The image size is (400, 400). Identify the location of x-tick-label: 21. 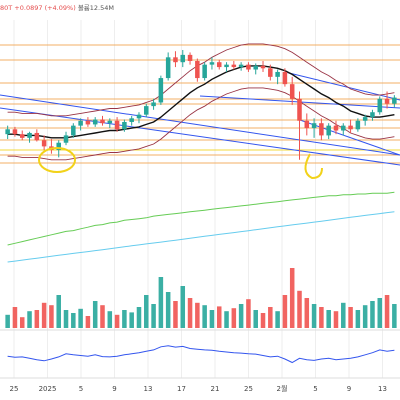
(215, 389).